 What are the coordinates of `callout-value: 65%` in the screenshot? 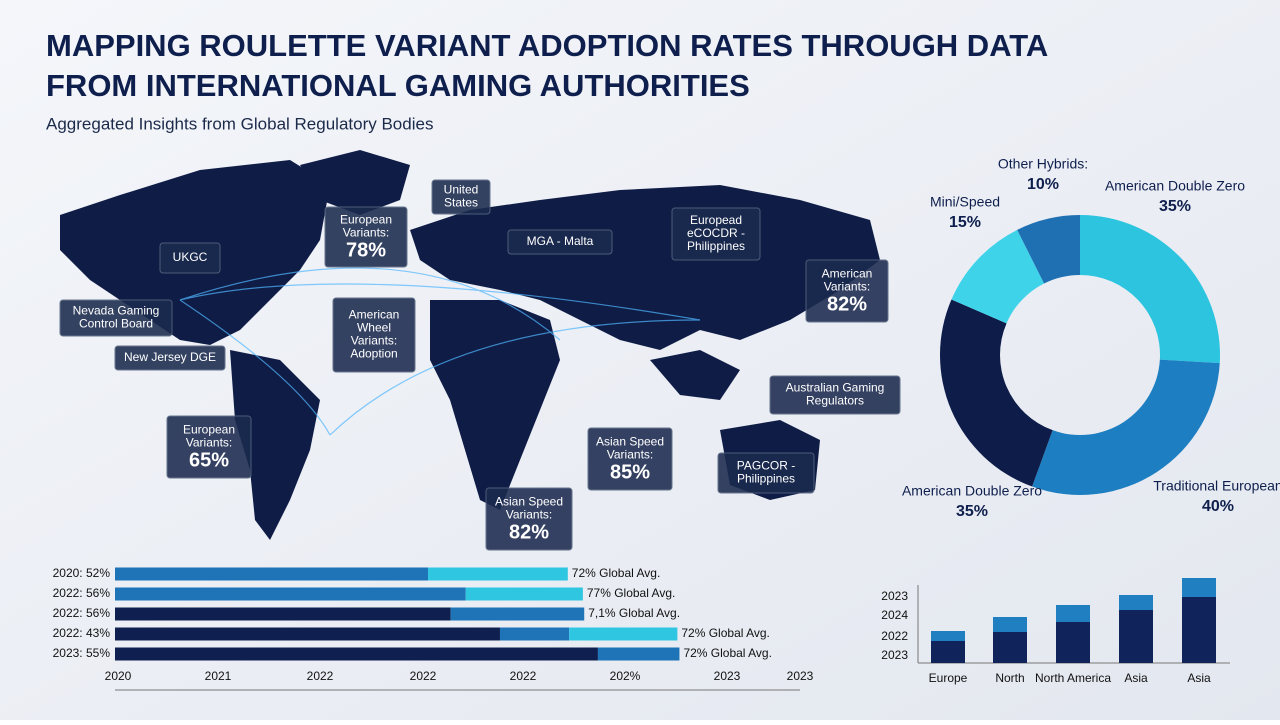 It's located at (209, 461).